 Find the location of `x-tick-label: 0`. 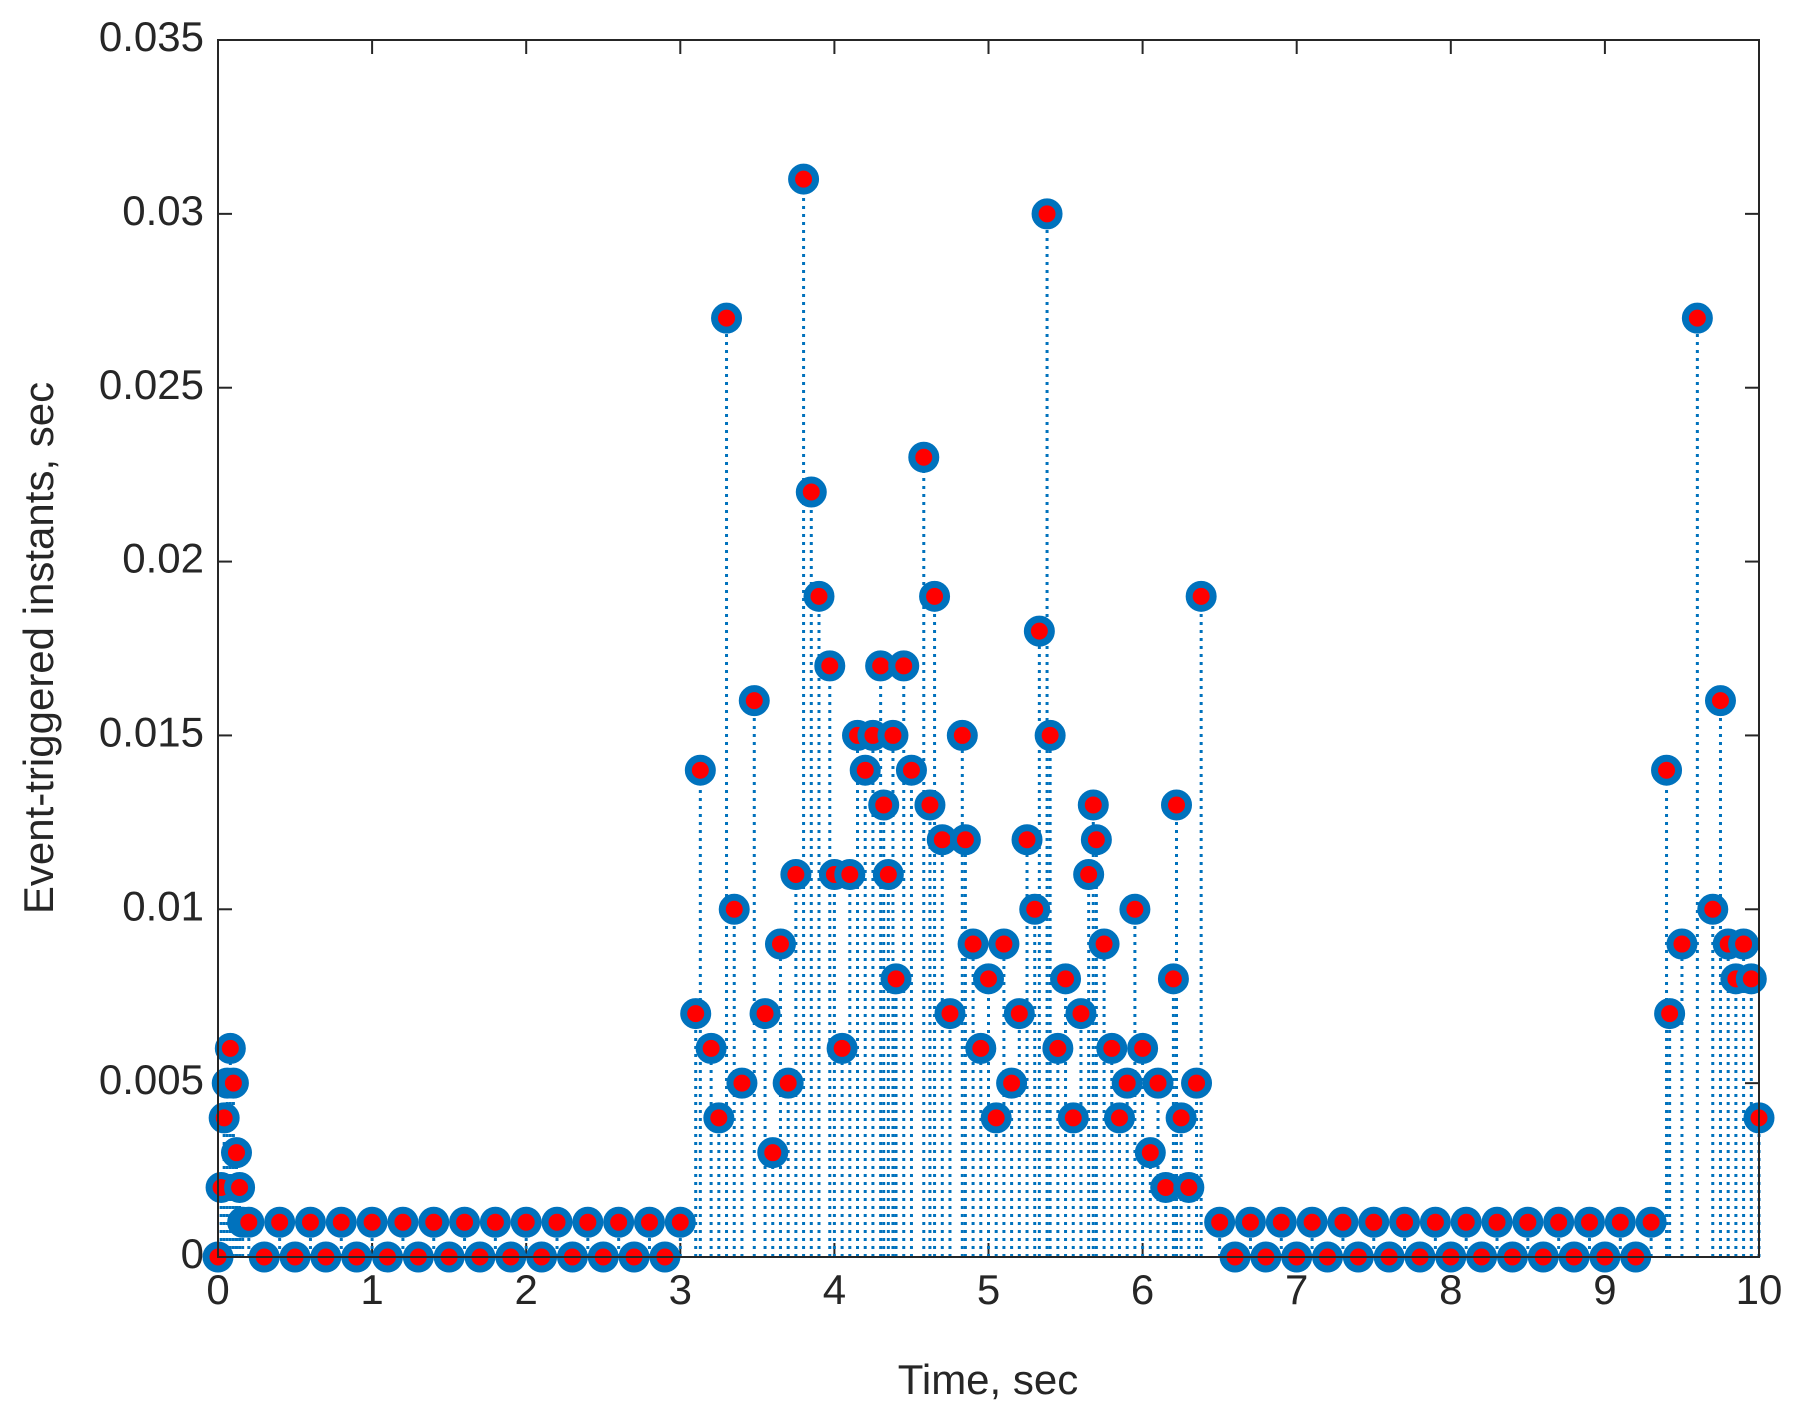

x-tick-label: 0 is located at coordinates (217, 1289).